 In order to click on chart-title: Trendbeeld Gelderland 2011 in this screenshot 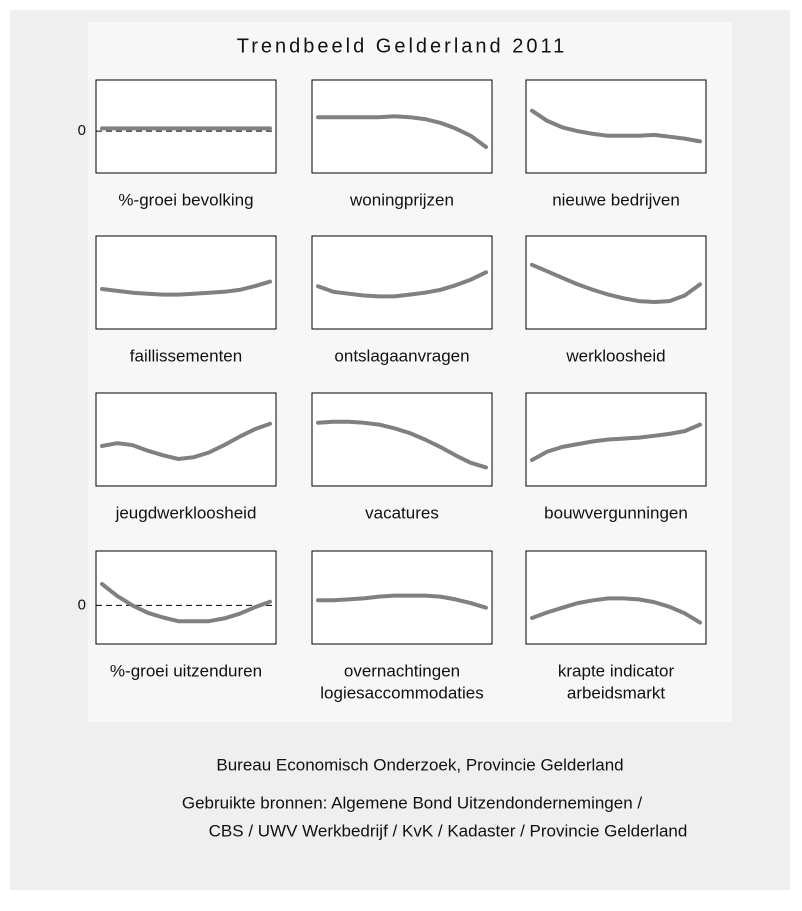, I will do `click(402, 46)`.